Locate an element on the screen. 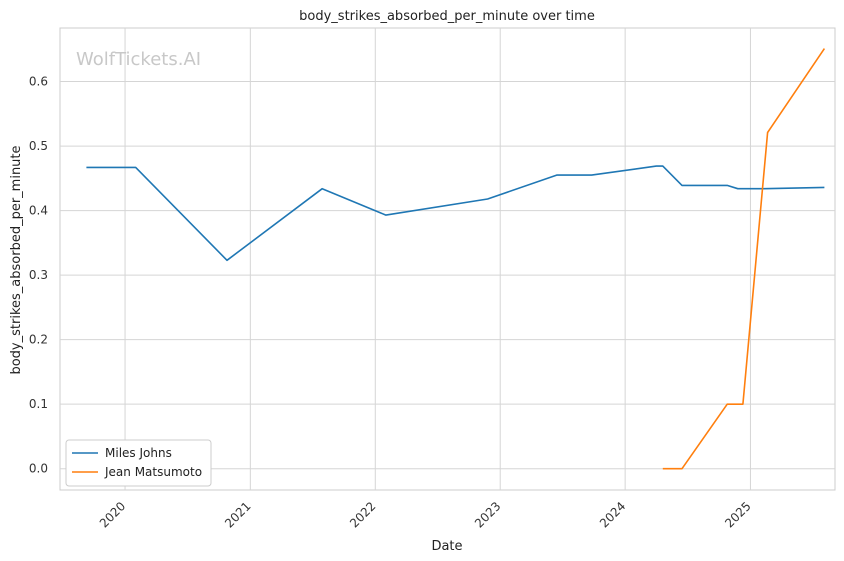 Image resolution: width=844 pixels, height=561 pixels. y-tick-label: 0.5 is located at coordinates (38, 146).